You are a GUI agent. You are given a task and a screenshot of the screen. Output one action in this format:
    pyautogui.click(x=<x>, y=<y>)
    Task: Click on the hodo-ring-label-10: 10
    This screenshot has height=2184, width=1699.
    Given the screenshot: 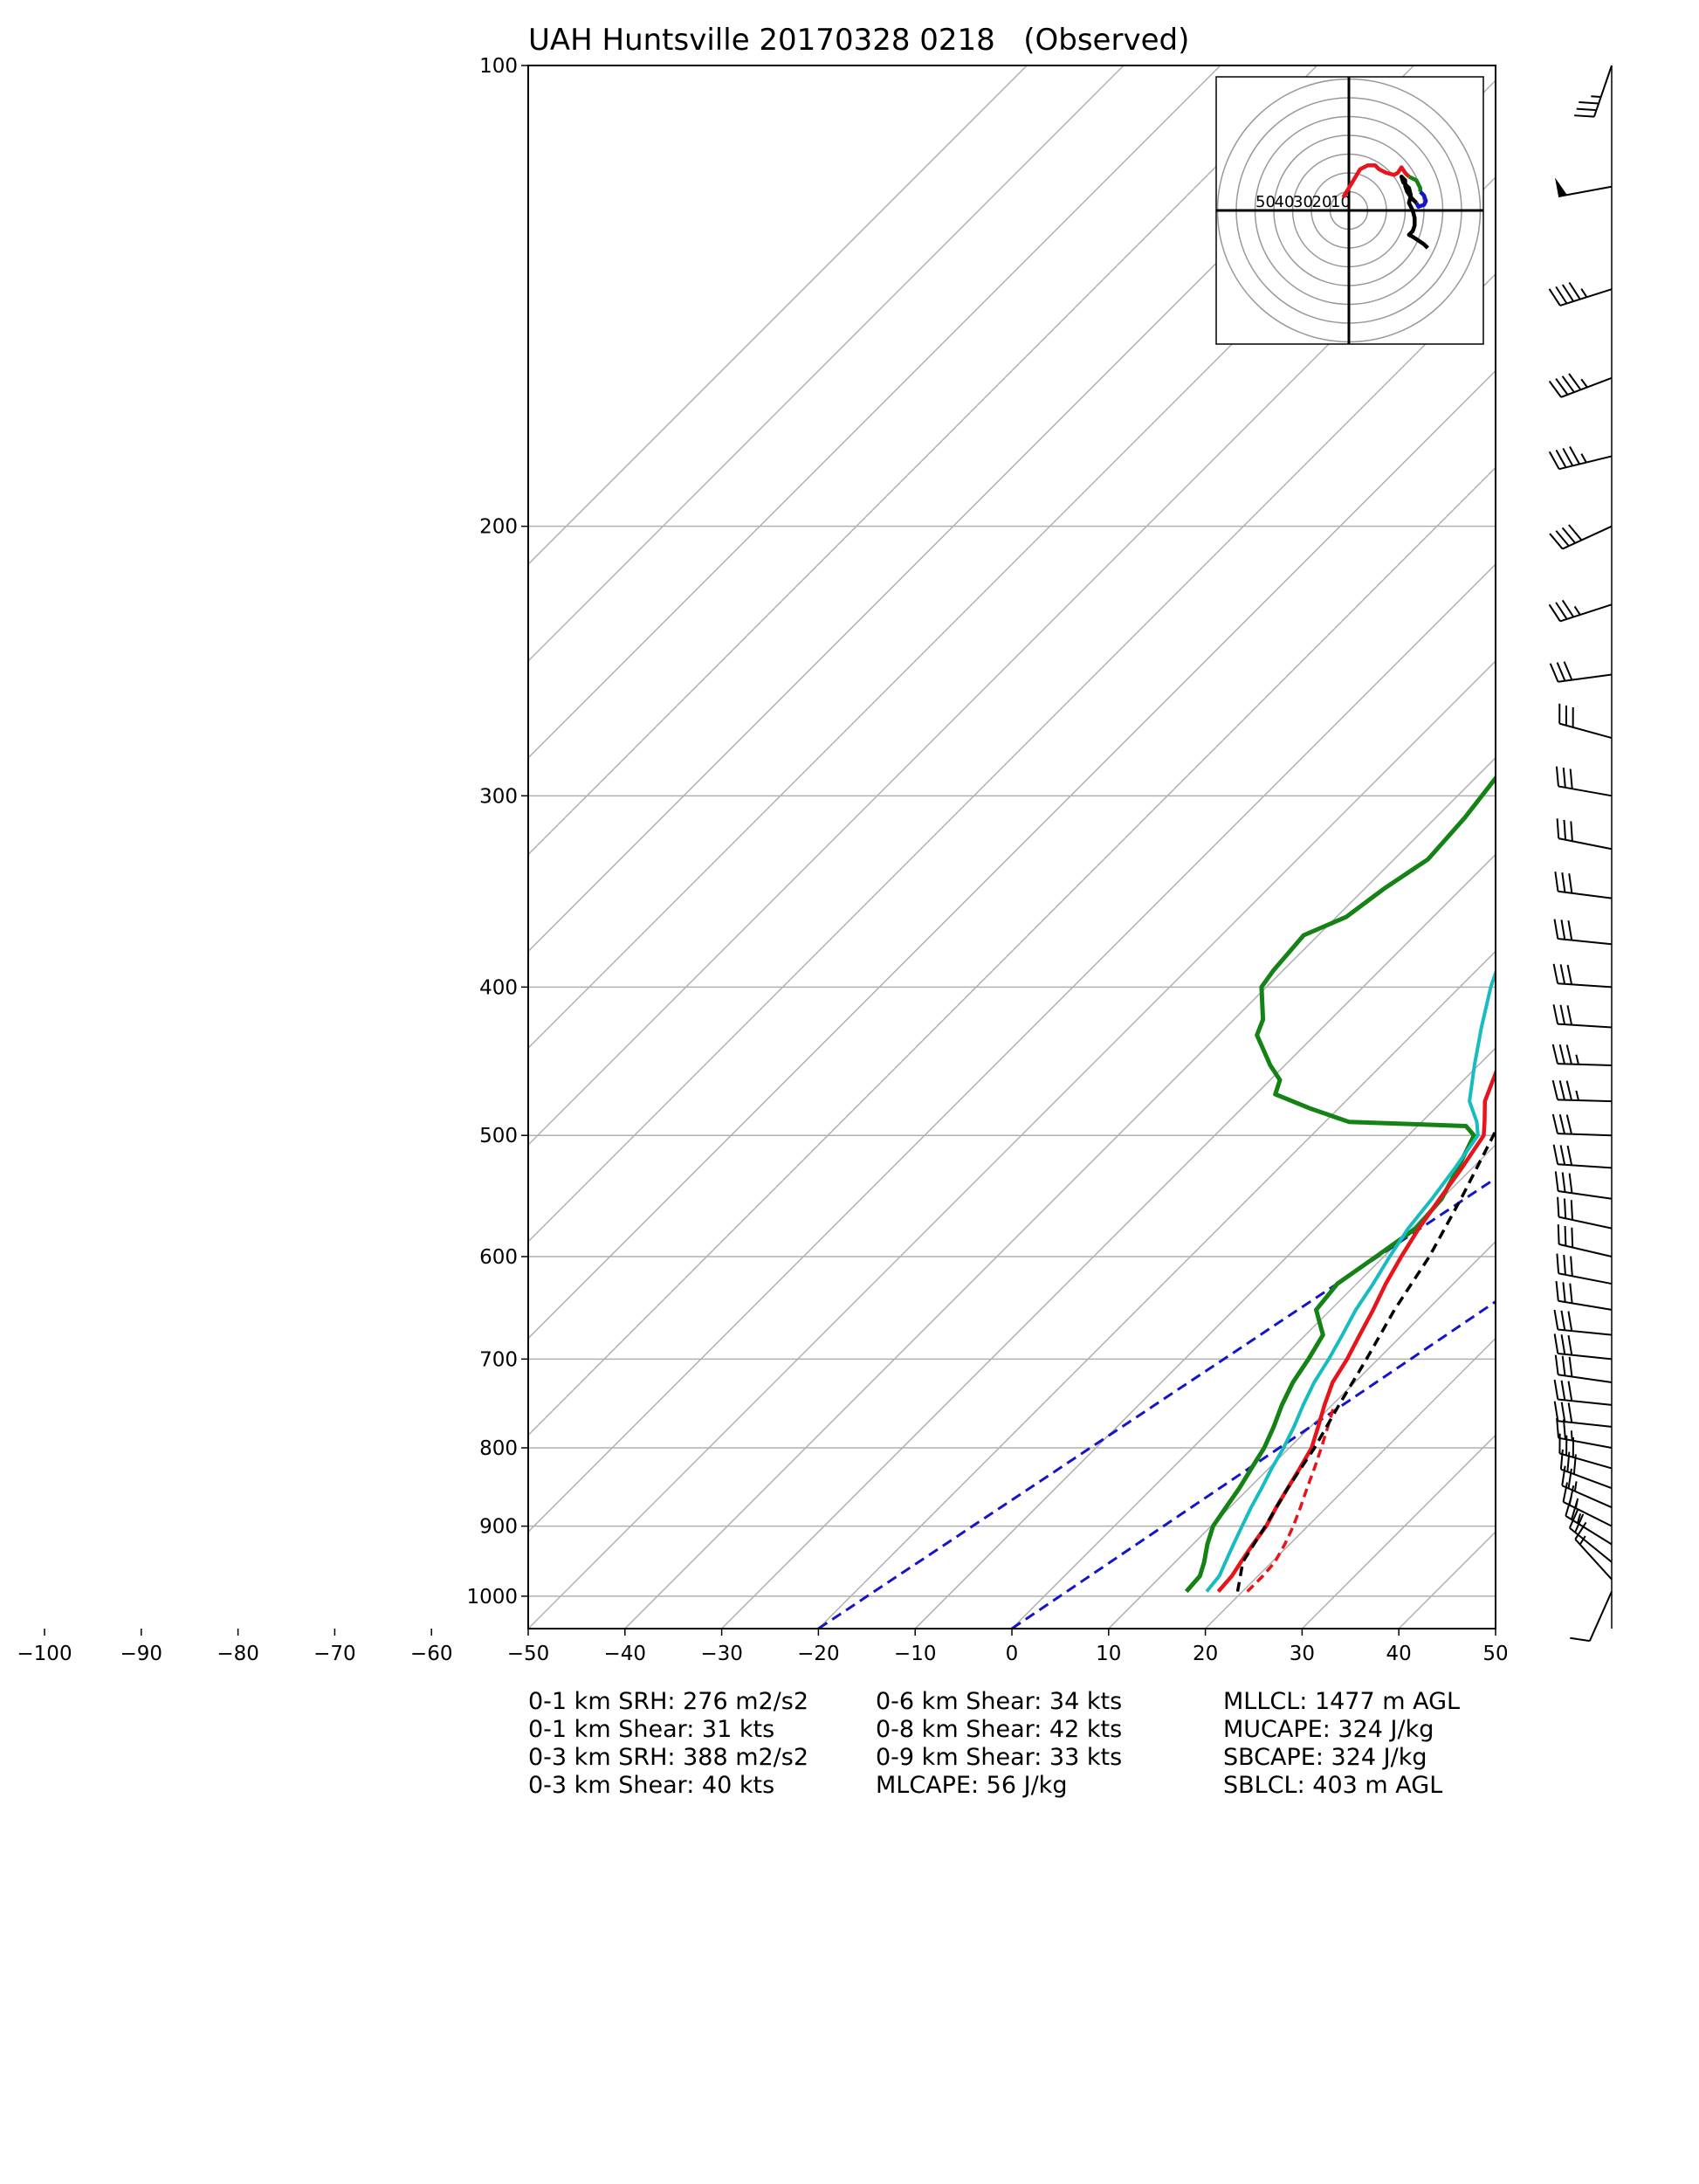 What is the action you would take?
    pyautogui.click(x=1341, y=202)
    